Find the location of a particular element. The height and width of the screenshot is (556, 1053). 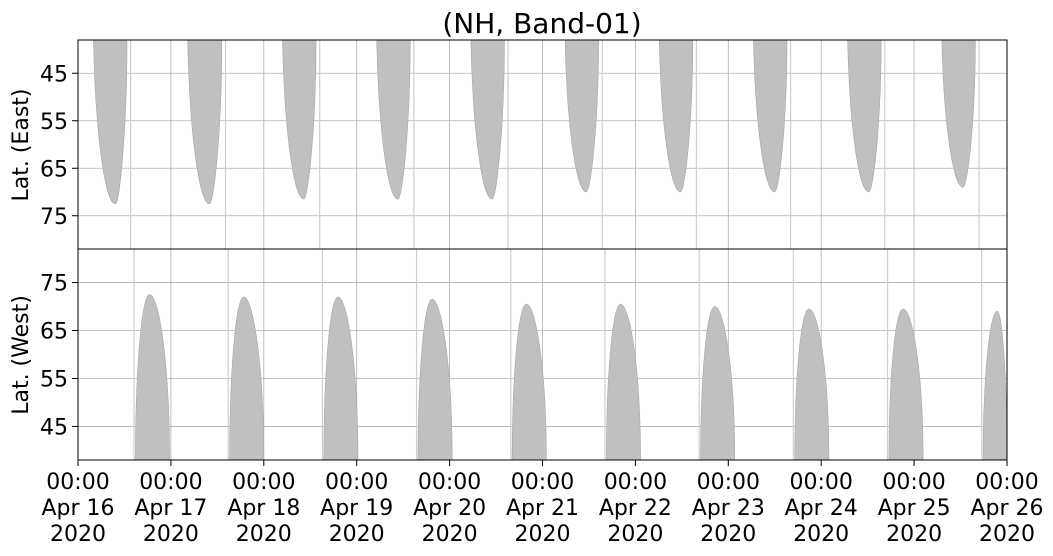

panel-east-y-ticks: 45 55 65 75 is located at coordinates (59, 146).